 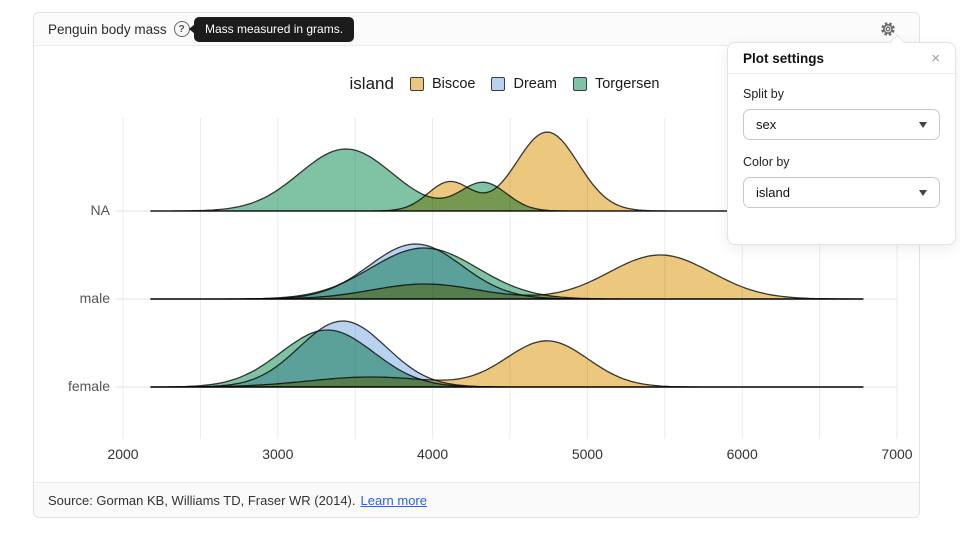 What do you see at coordinates (393, 500) in the screenshot?
I see `learn-more-link: Learn more` at bounding box center [393, 500].